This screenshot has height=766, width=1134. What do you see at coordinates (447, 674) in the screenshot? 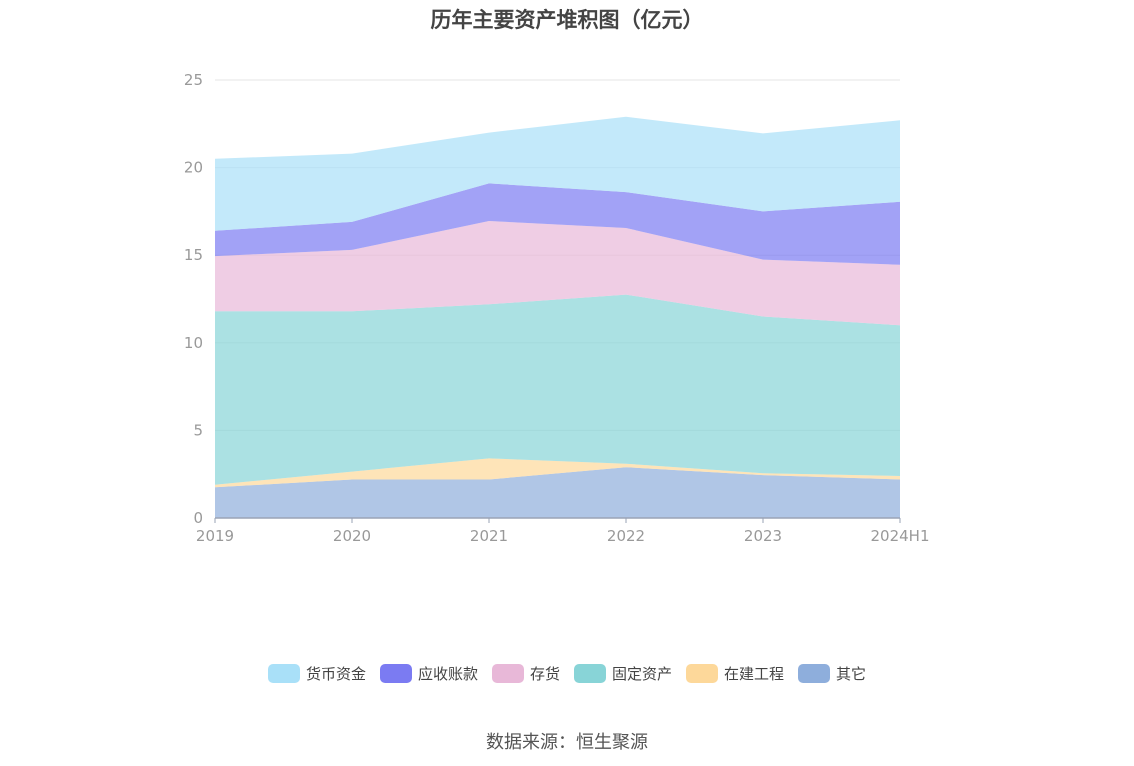
I see `legend-label: 应收账款` at bounding box center [447, 674].